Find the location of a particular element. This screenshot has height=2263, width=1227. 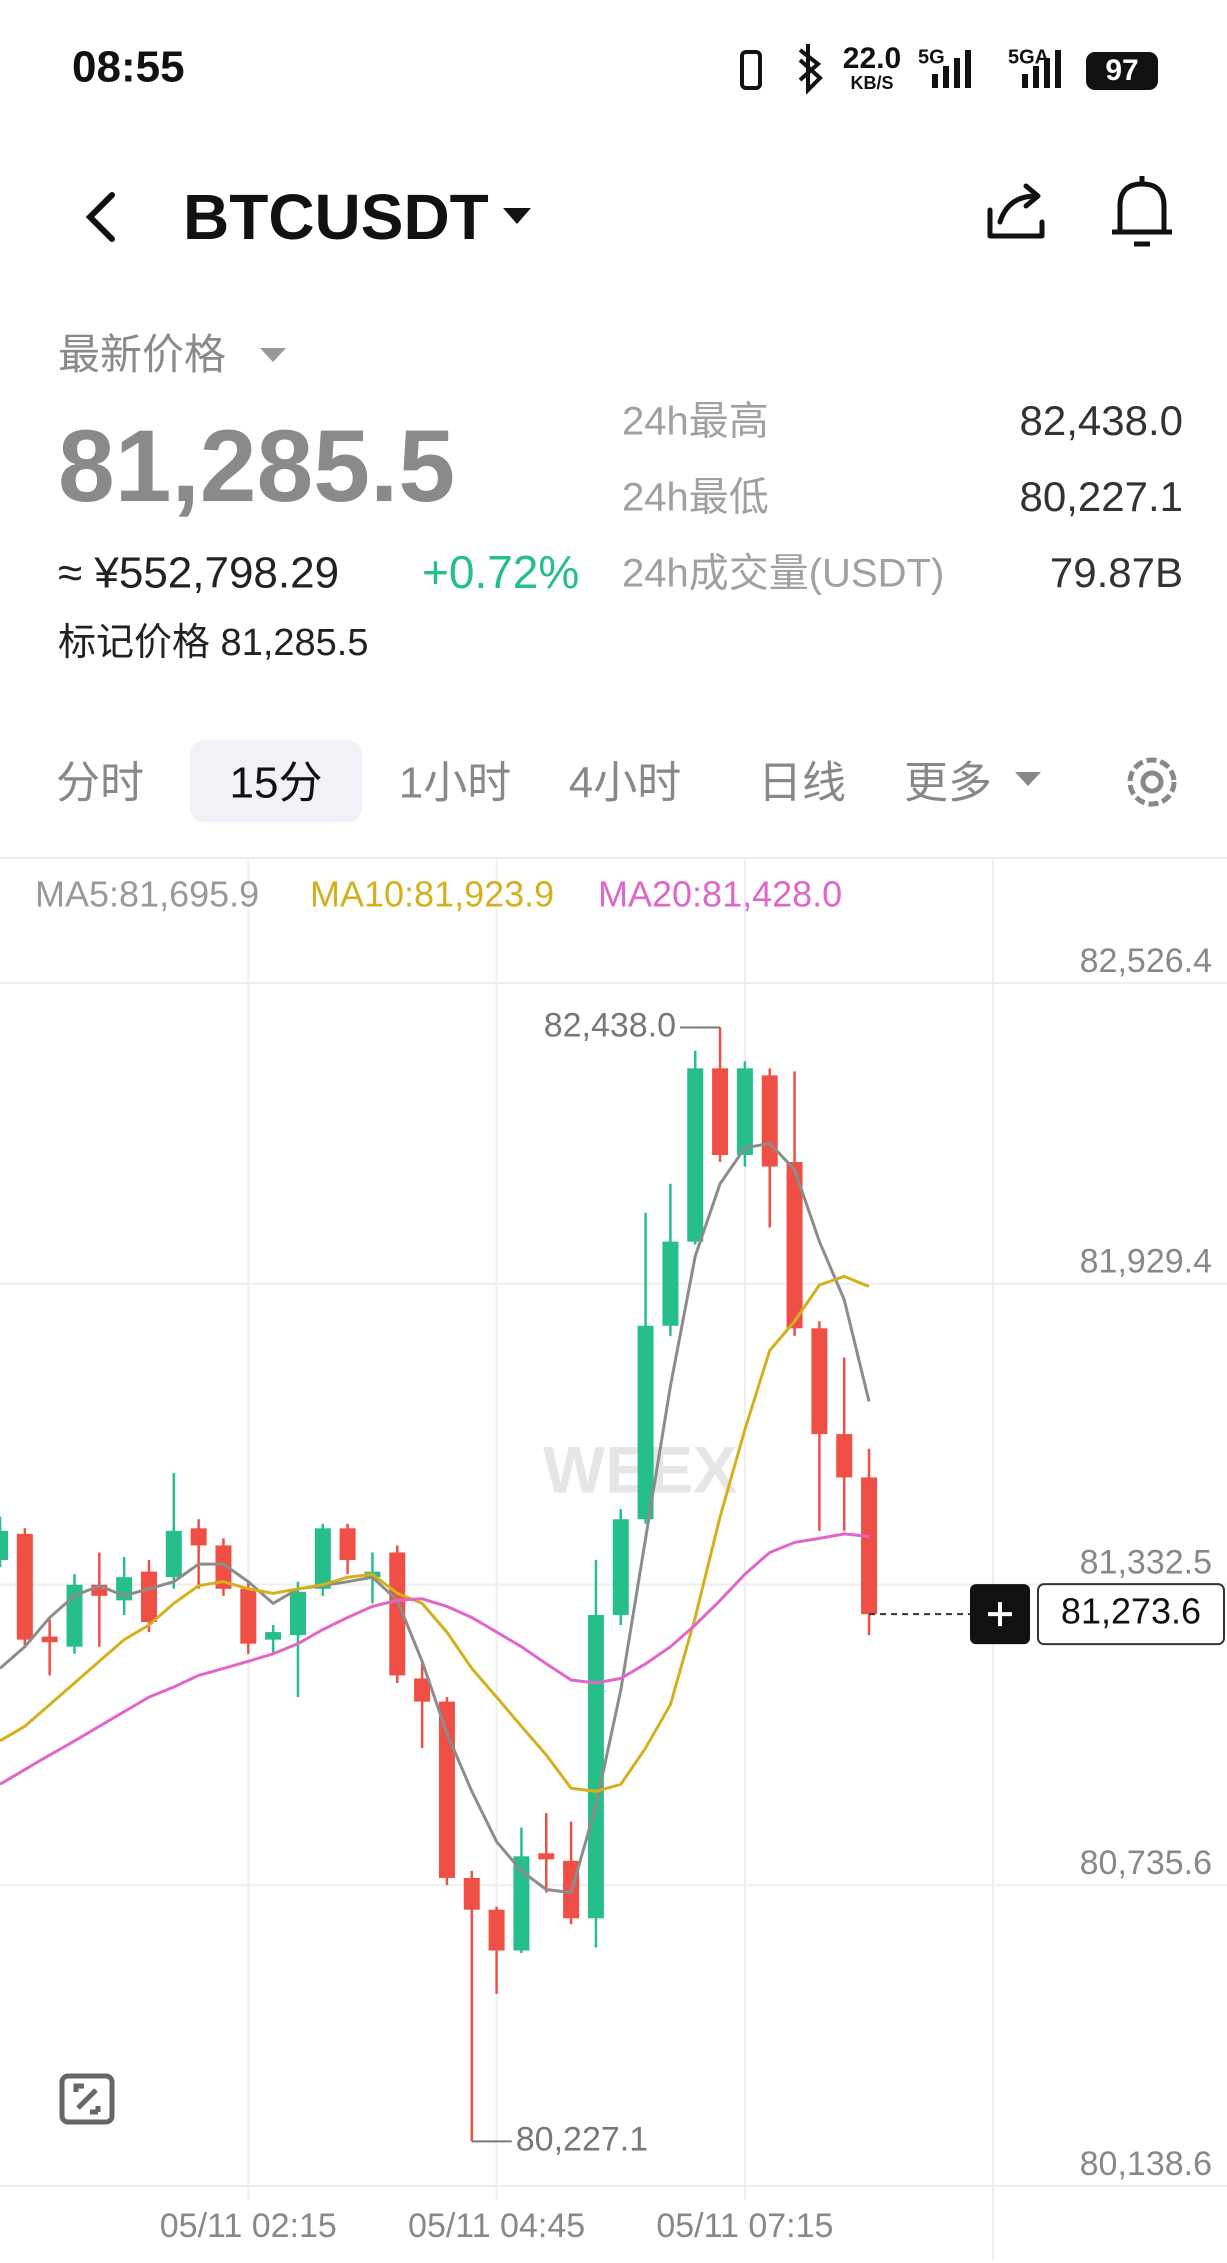

stat-value: 80,227.1 is located at coordinates (1102, 496).